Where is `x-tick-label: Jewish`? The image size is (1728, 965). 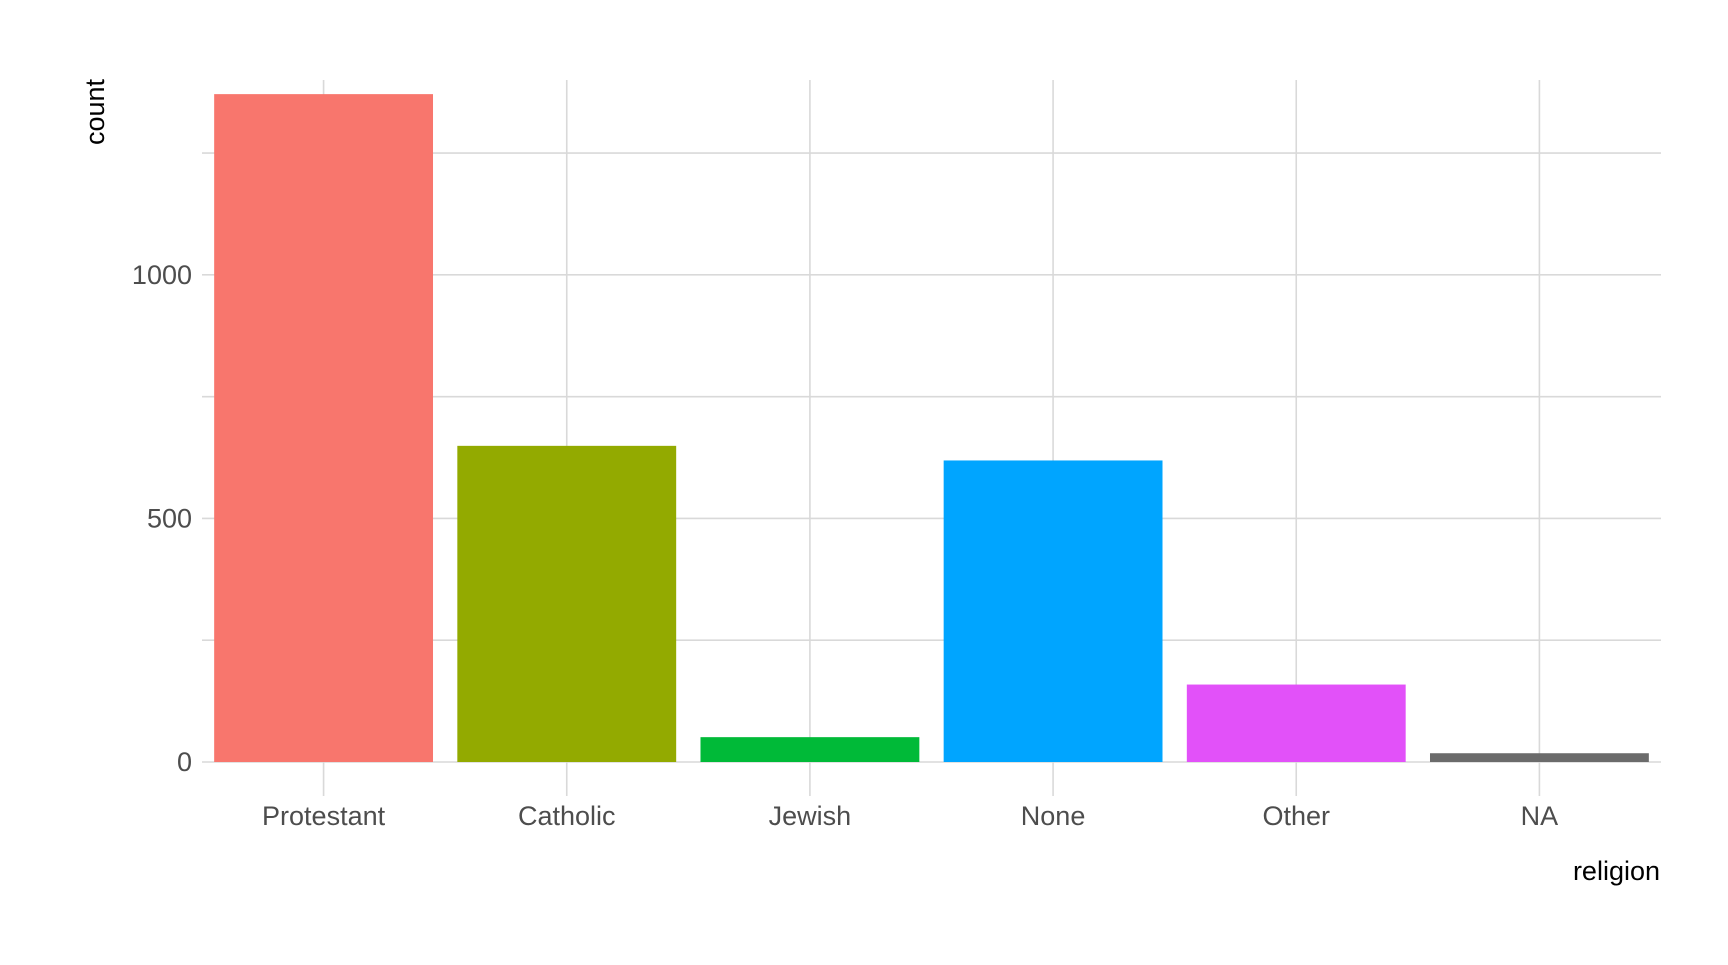 x-tick-label: Jewish is located at coordinates (810, 816).